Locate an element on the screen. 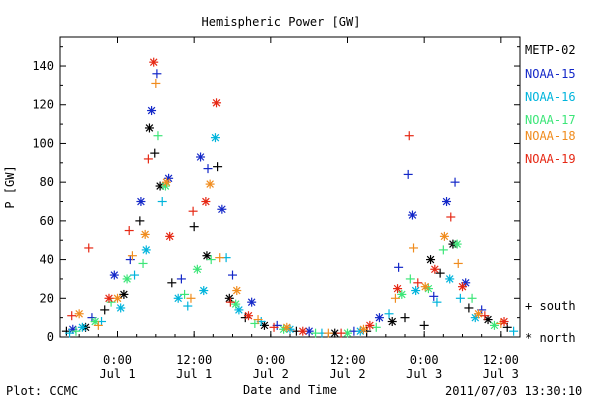 The width and height of the screenshot is (600, 400). legend-entry-noaa-19: NOAA-19 is located at coordinates (550, 159).